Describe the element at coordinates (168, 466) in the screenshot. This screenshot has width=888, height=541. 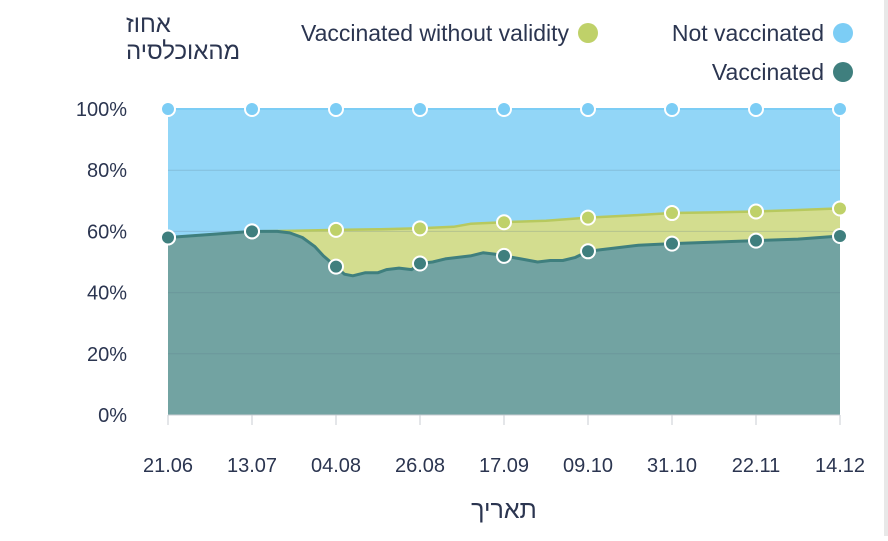
I see `x-tick-label: 21.06` at that location.